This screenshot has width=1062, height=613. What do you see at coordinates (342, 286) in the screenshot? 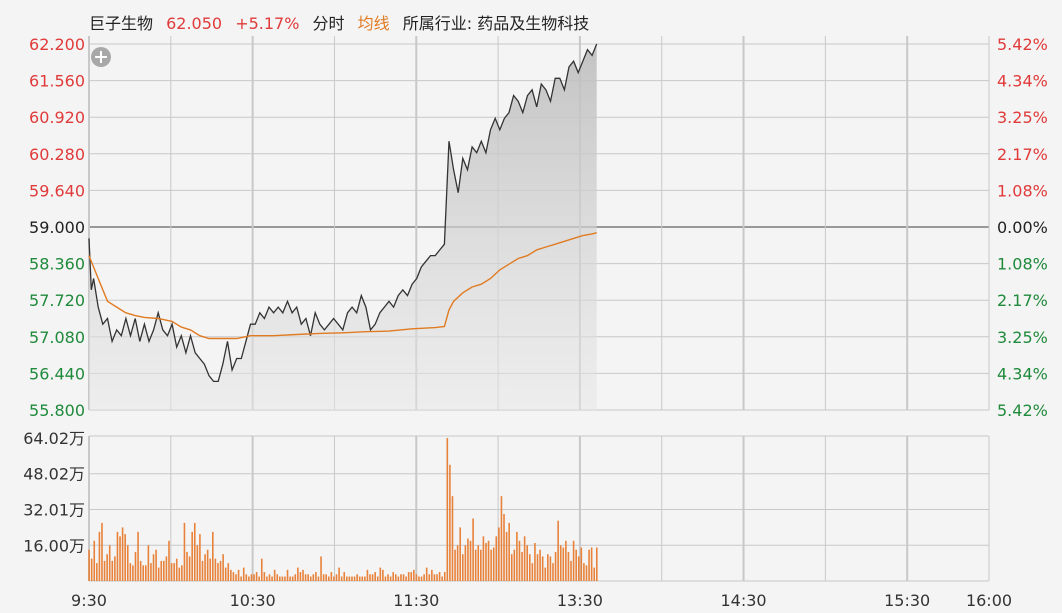
I see `avg-price-line` at bounding box center [342, 286].